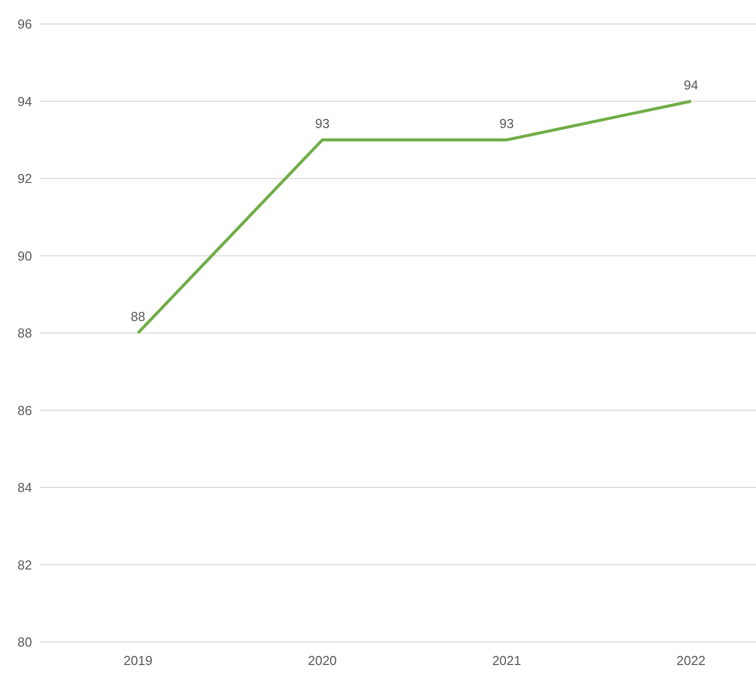 This screenshot has width=756, height=681. I want to click on y-tick-label: 88, so click(25, 333).